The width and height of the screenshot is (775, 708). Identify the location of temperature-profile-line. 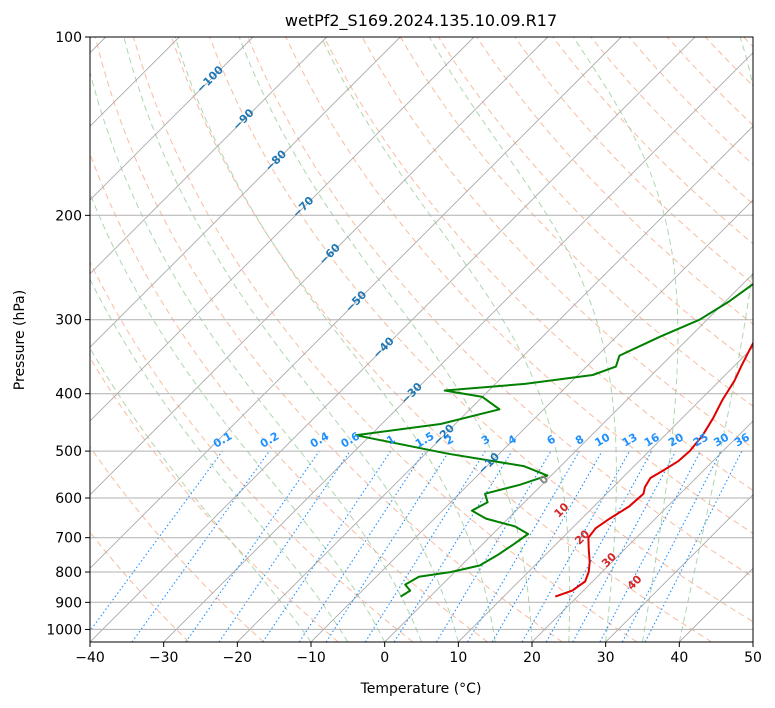
(653, 469).